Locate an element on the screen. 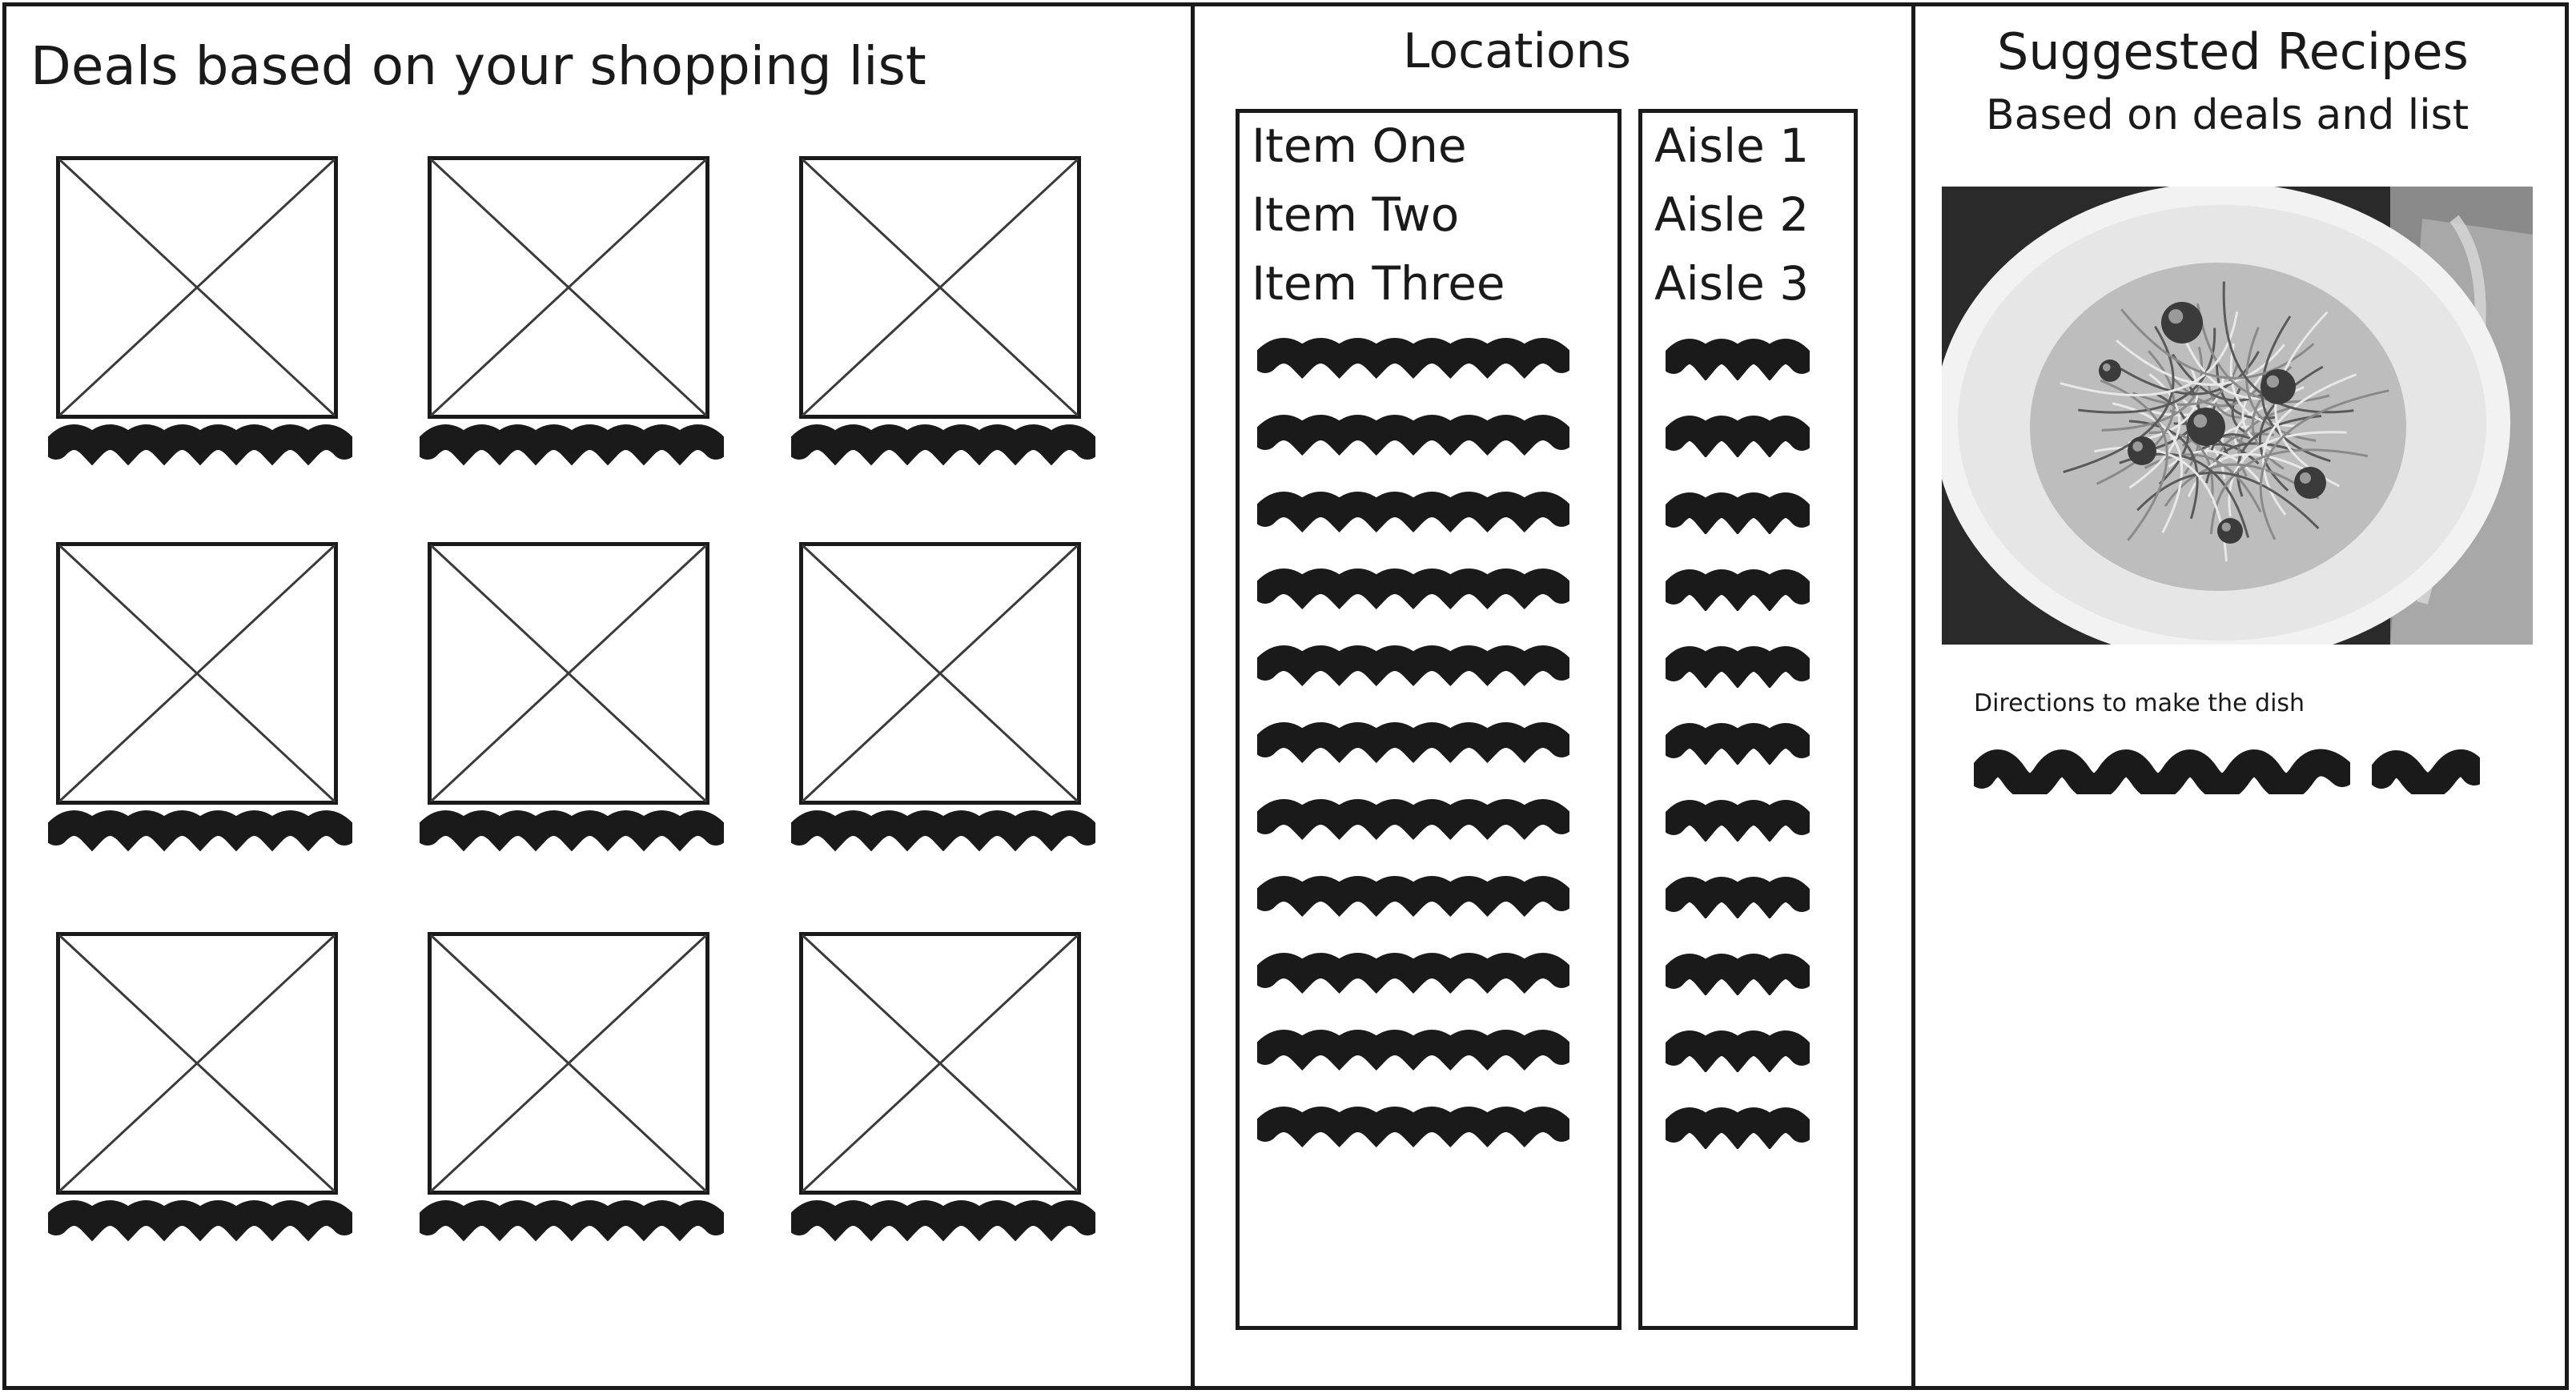 The width and height of the screenshot is (2576, 1394). panel-divider-right is located at coordinates (1913, 696).